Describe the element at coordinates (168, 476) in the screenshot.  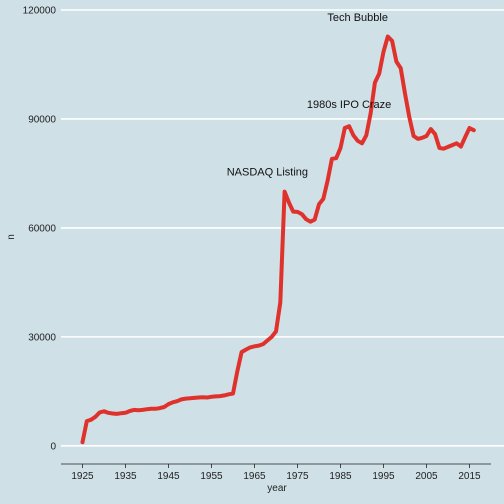
I see `x-tick-label: 1945` at that location.